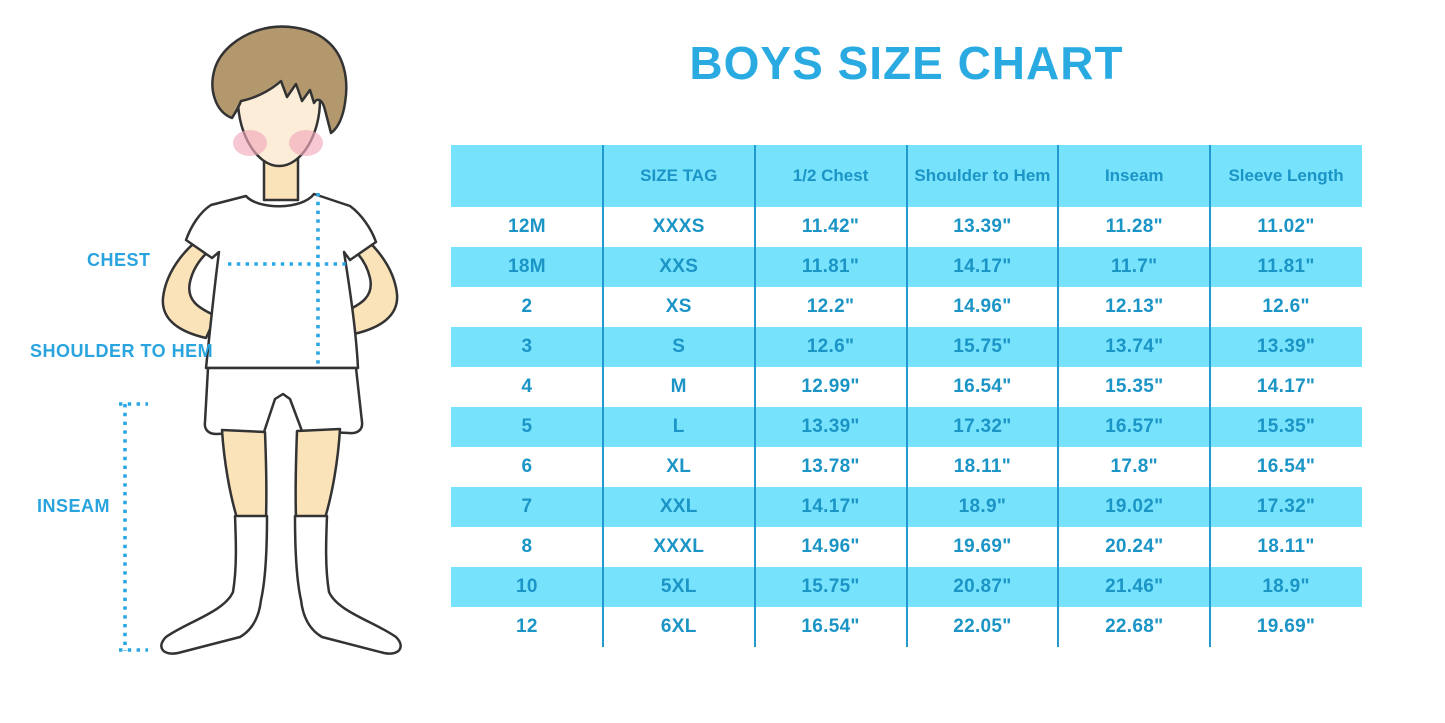 The image size is (1445, 723). I want to click on hem-cell: 22.05", so click(982, 627).